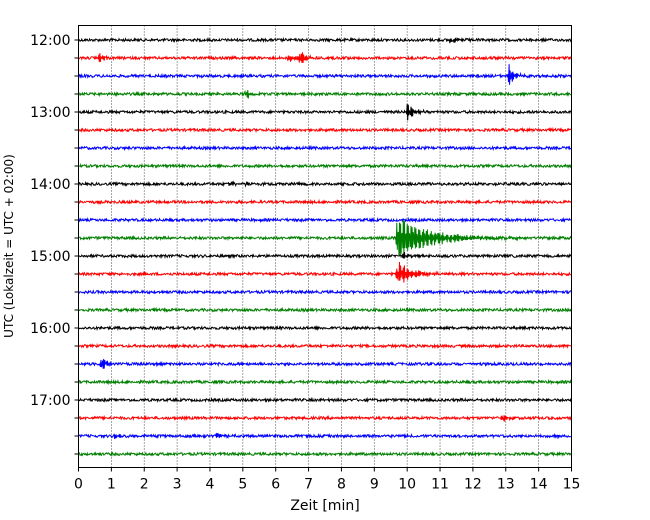 The width and height of the screenshot is (650, 520). I want to click on y-tick-label-1700: 17:00, so click(50, 401).